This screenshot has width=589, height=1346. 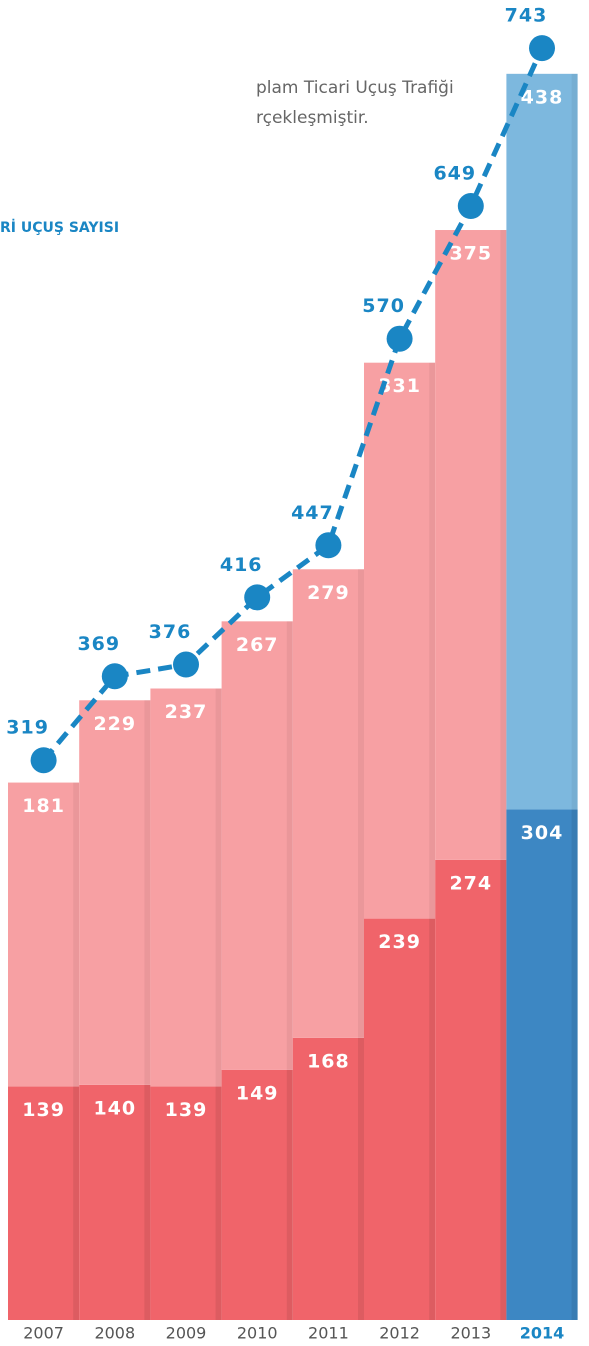 What do you see at coordinates (383, 306) in the screenshot?
I see `total-label: 570` at bounding box center [383, 306].